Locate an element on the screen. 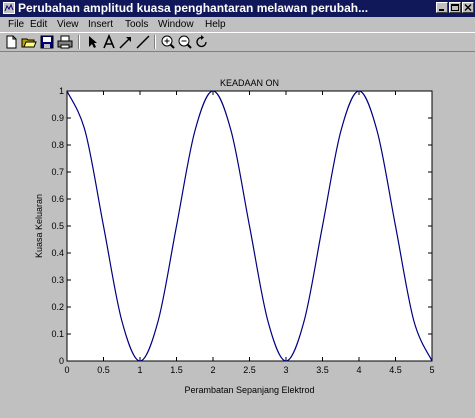  zoom-in-icon is located at coordinates (168, 42).